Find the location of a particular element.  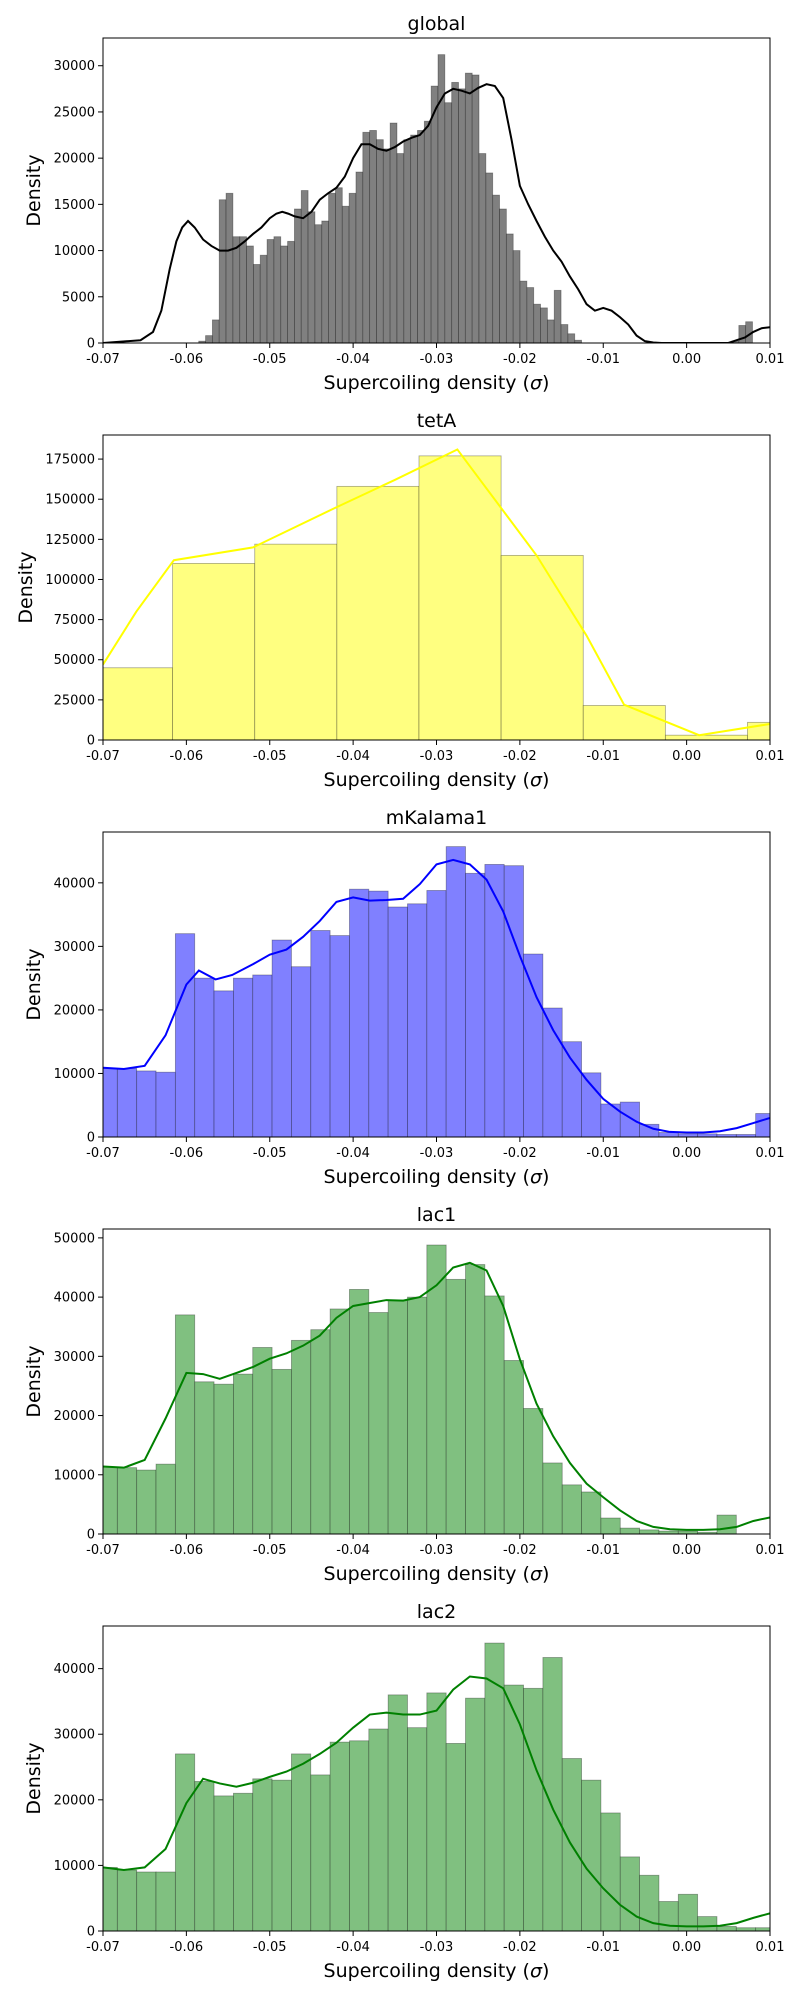

x-axis-label-text-end: ) is located at coordinates (545, 1177).